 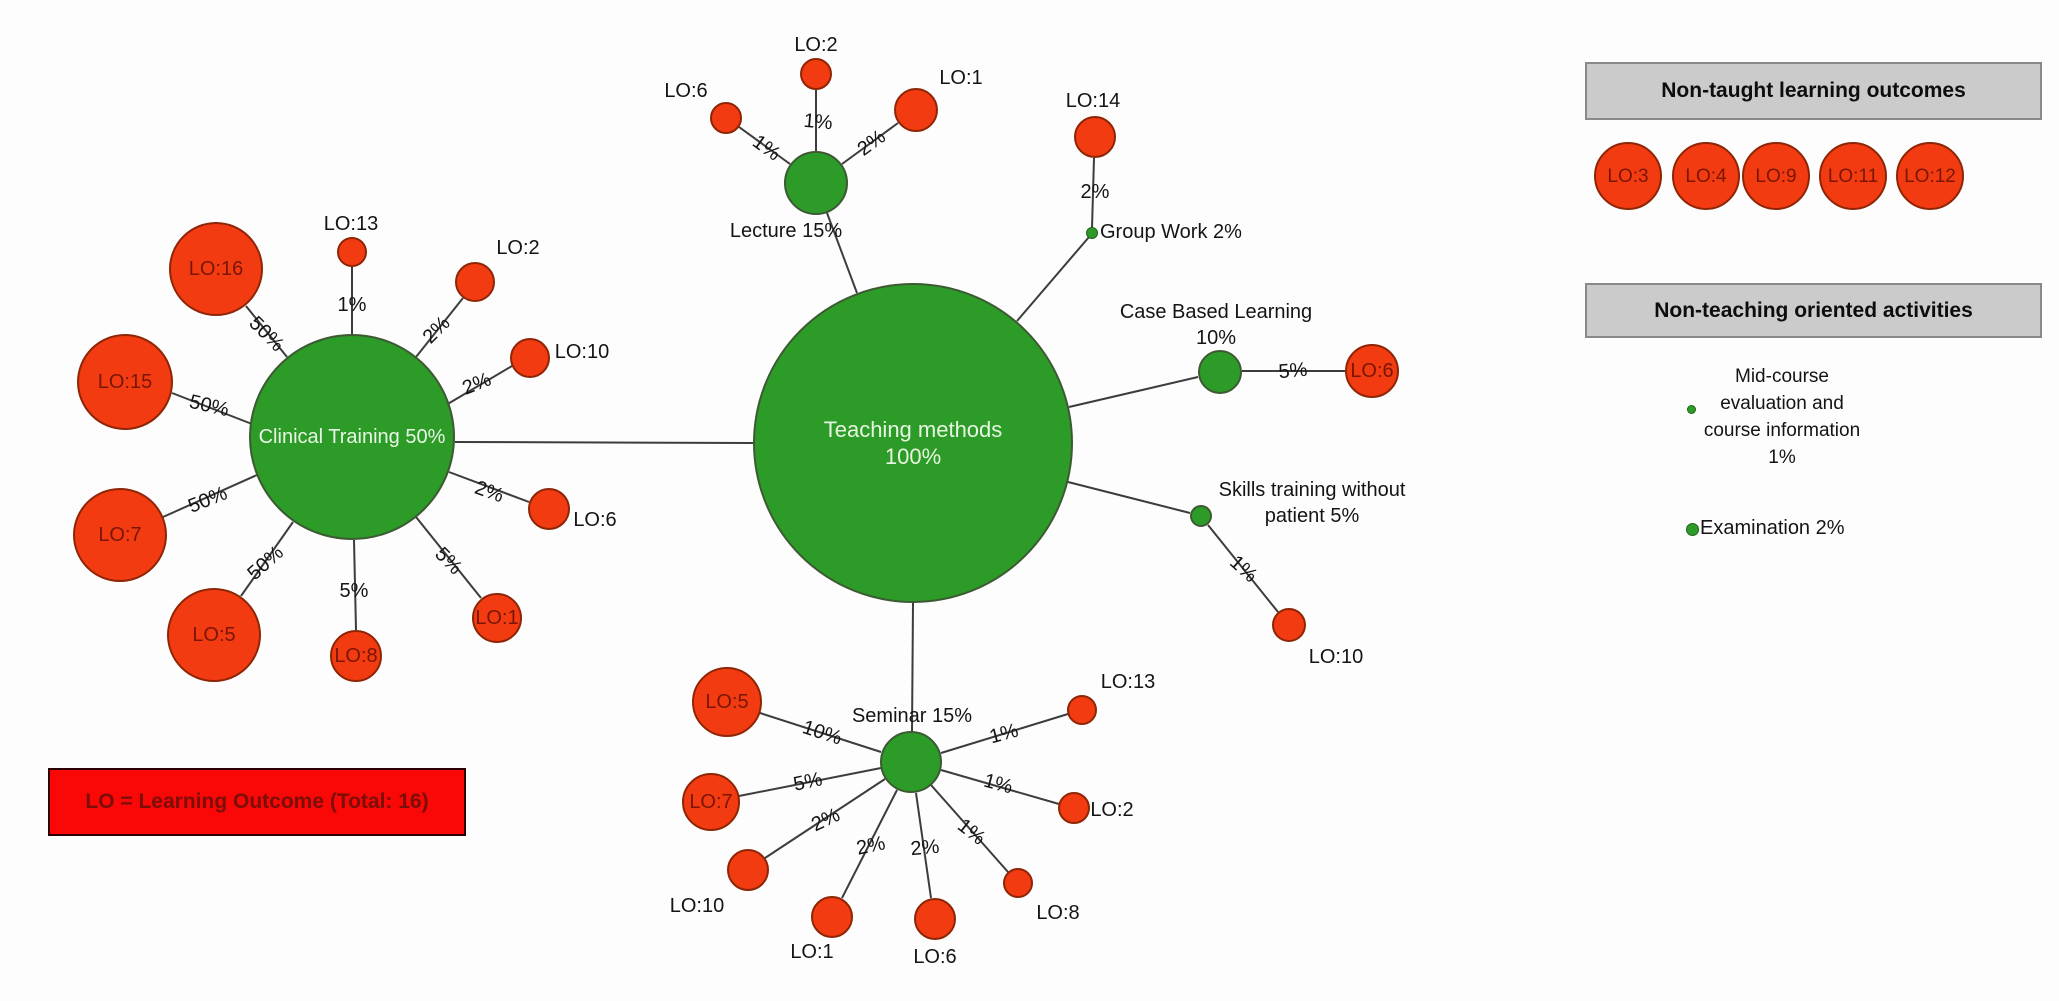 What do you see at coordinates (1312, 503) in the screenshot?
I see `skills-training-label: Skills training without patient 5%` at bounding box center [1312, 503].